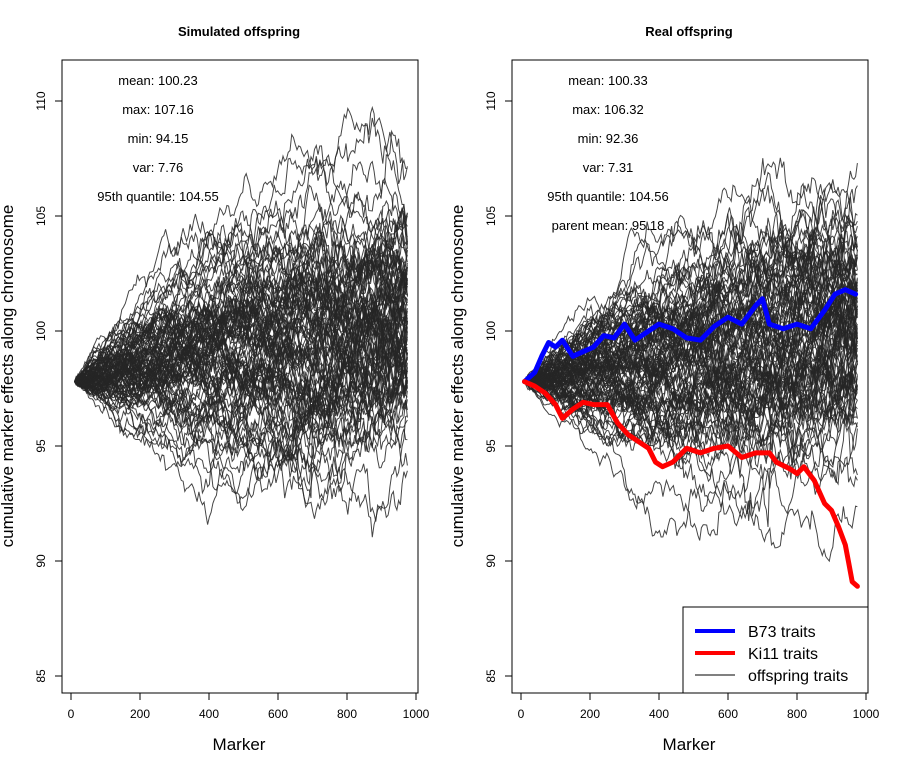 Image resolution: width=900 pixels, height=768 pixels. I want to click on series-line-ki11-traits, so click(691, 484).